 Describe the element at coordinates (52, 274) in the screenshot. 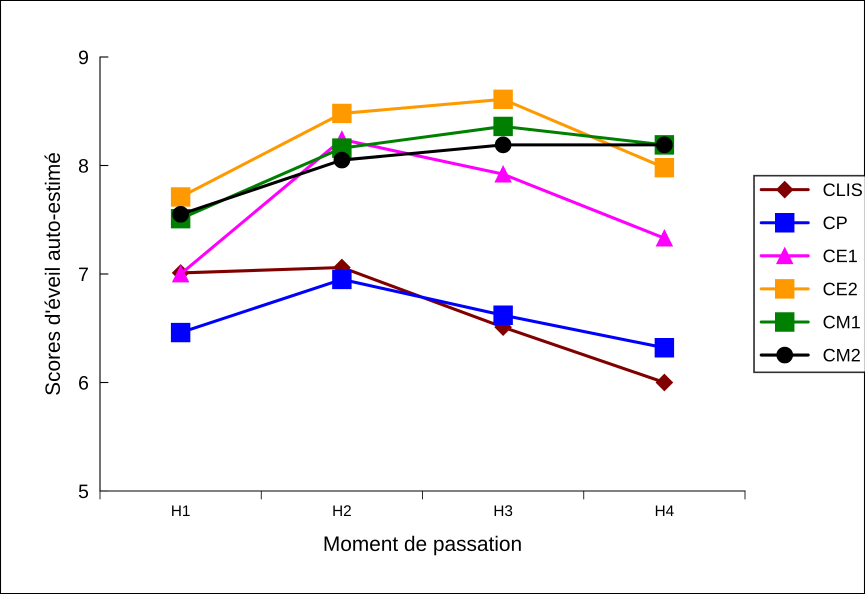

I see `y-axis-title: Scores d'éveil auto-estimé` at that location.